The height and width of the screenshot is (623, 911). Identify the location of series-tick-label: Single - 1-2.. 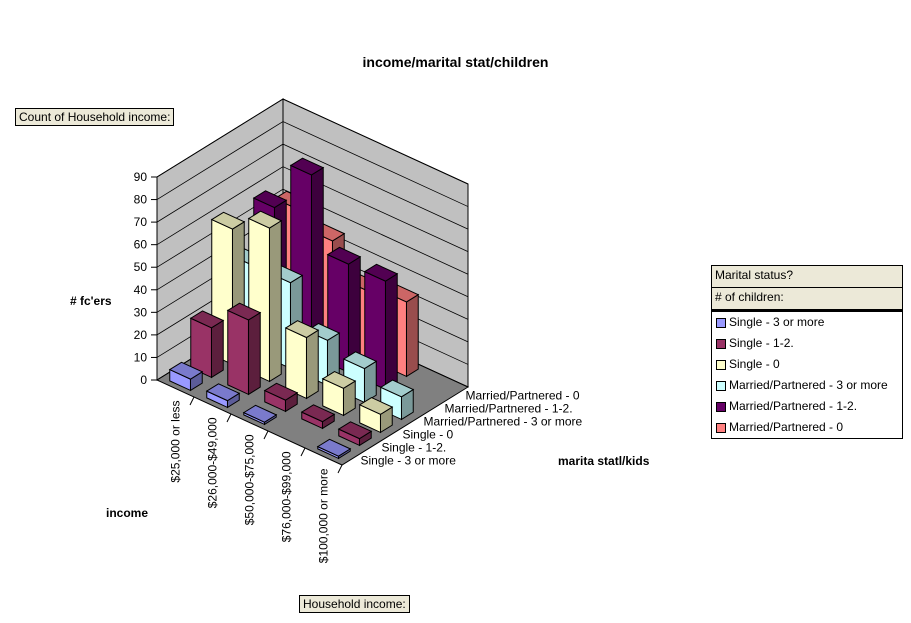
(414, 448).